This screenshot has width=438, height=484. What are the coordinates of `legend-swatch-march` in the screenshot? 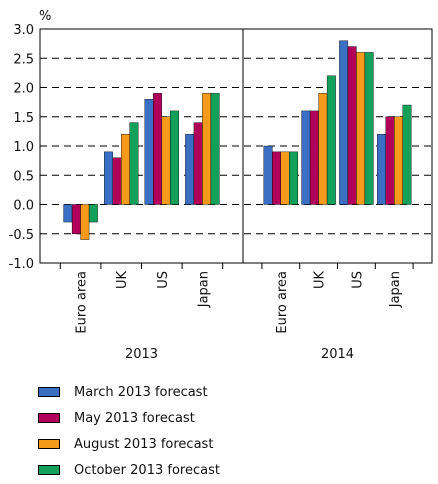 It's located at (49, 392).